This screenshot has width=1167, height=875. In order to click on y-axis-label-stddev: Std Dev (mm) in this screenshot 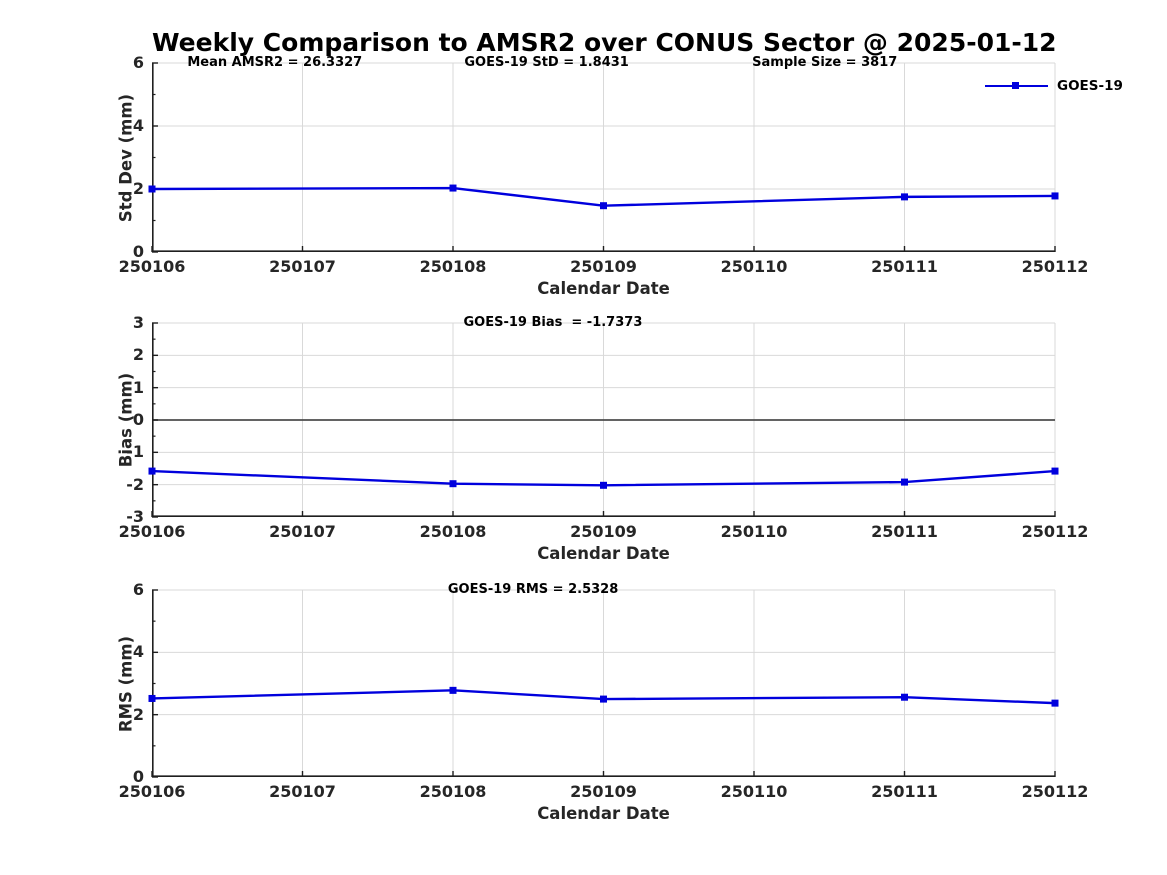, I will do `click(126, 157)`.